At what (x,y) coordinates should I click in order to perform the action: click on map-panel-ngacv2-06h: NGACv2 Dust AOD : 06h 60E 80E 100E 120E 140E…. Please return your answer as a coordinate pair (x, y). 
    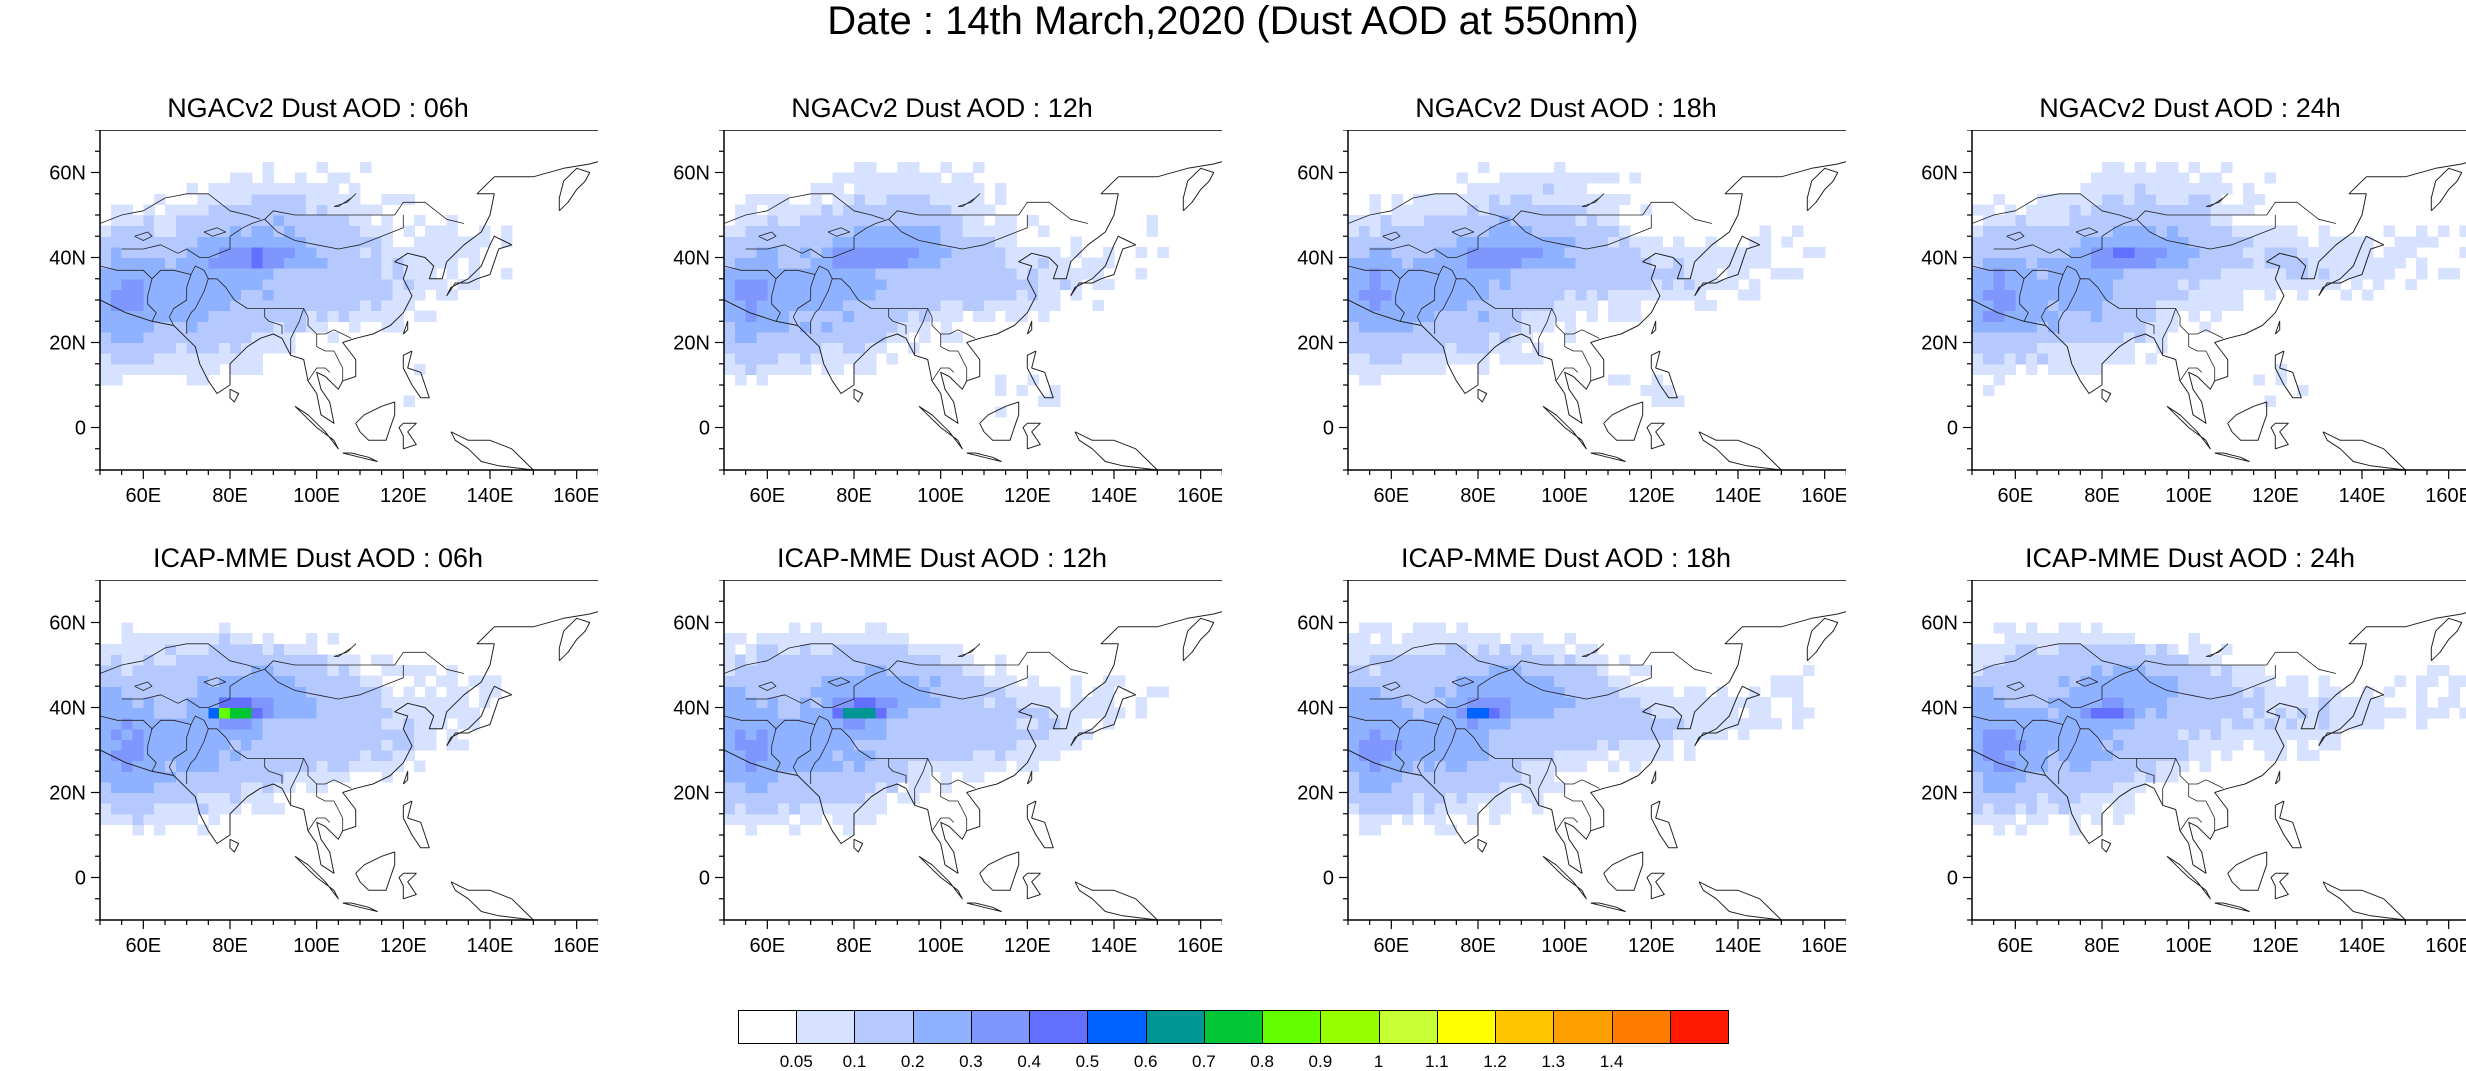
    Looking at the image, I should click on (318, 300).